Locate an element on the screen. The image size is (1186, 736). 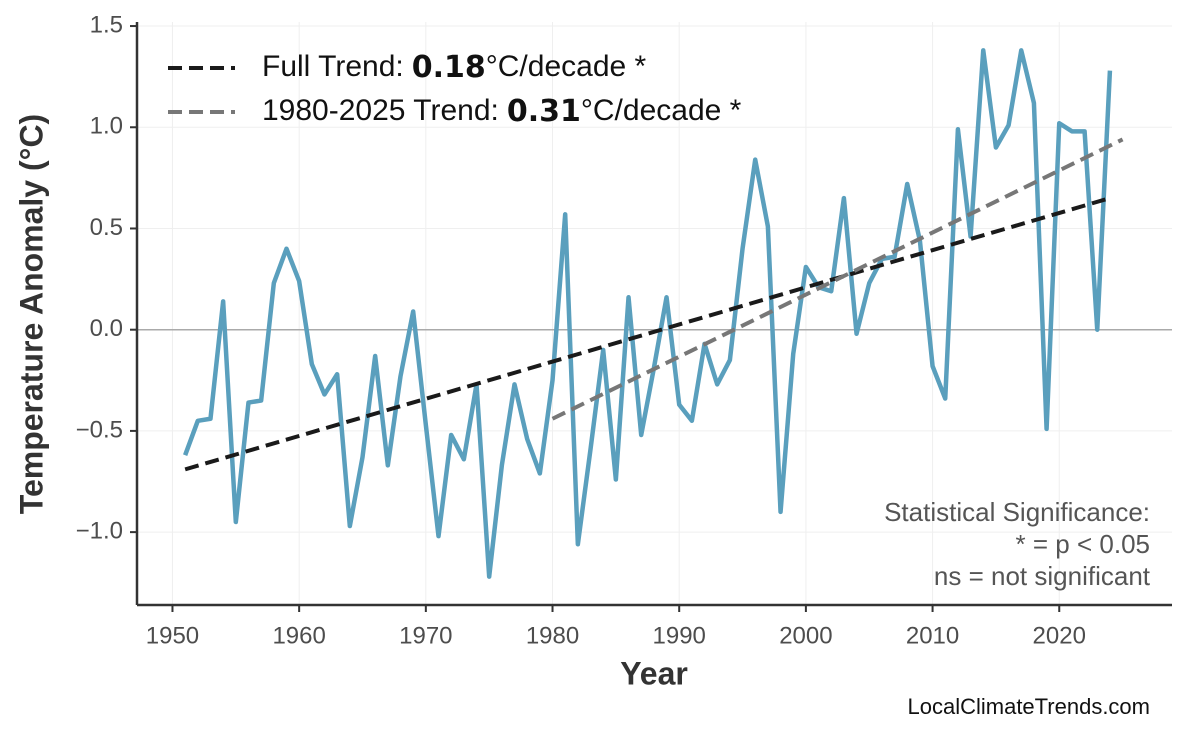
y-axis-label: Temperature Anomaly (°C) is located at coordinates (31, 314).